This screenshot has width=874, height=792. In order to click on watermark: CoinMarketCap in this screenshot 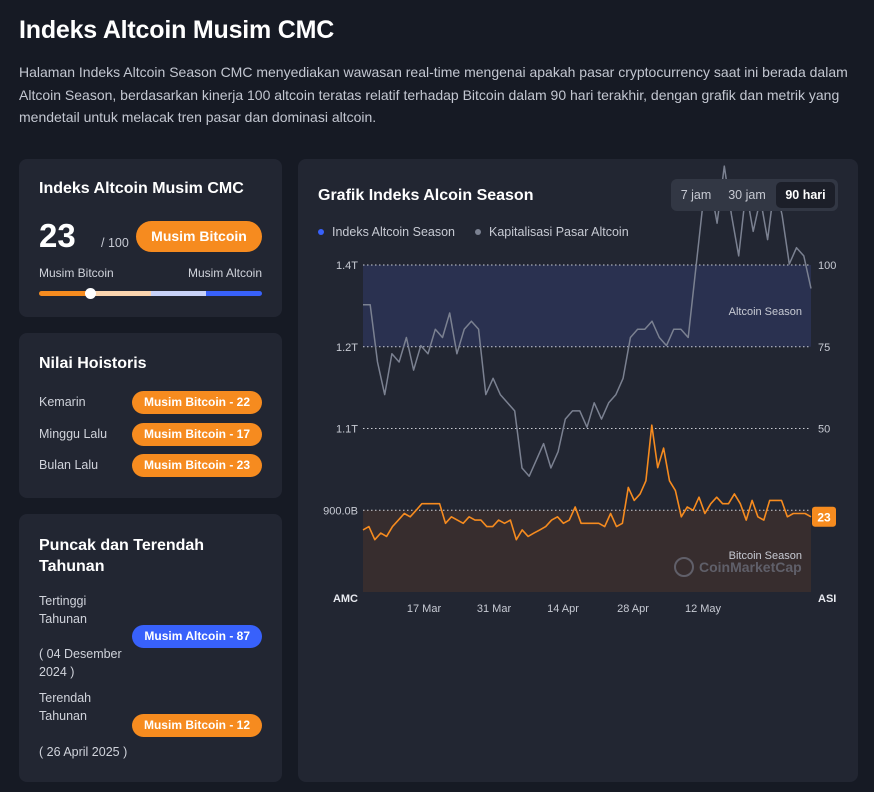, I will do `click(750, 567)`.